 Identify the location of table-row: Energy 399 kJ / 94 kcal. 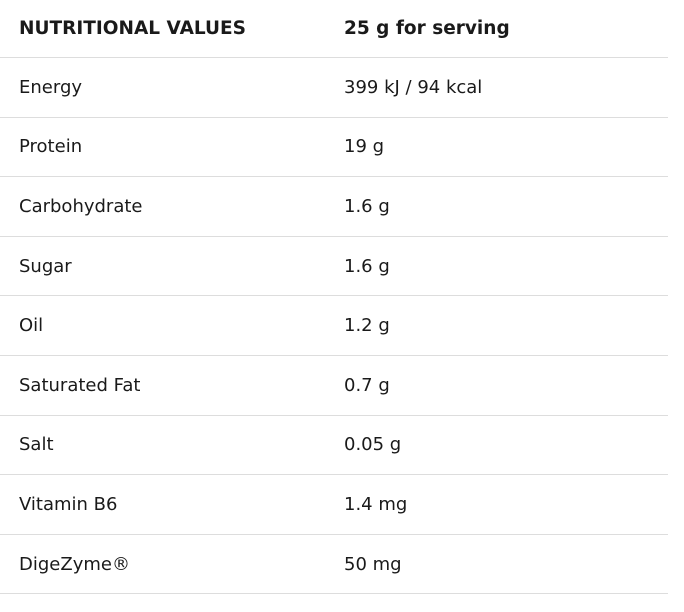
(334, 88).